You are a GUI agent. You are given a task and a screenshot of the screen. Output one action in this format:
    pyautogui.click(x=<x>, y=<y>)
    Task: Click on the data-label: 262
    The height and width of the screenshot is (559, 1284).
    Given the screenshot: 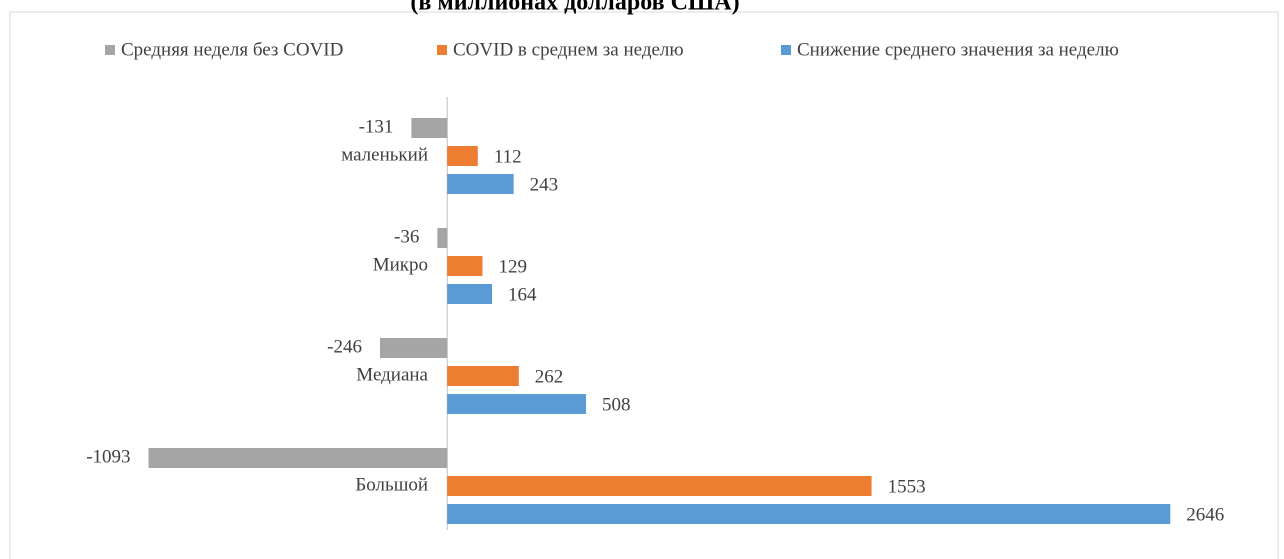 What is the action you would take?
    pyautogui.click(x=549, y=376)
    